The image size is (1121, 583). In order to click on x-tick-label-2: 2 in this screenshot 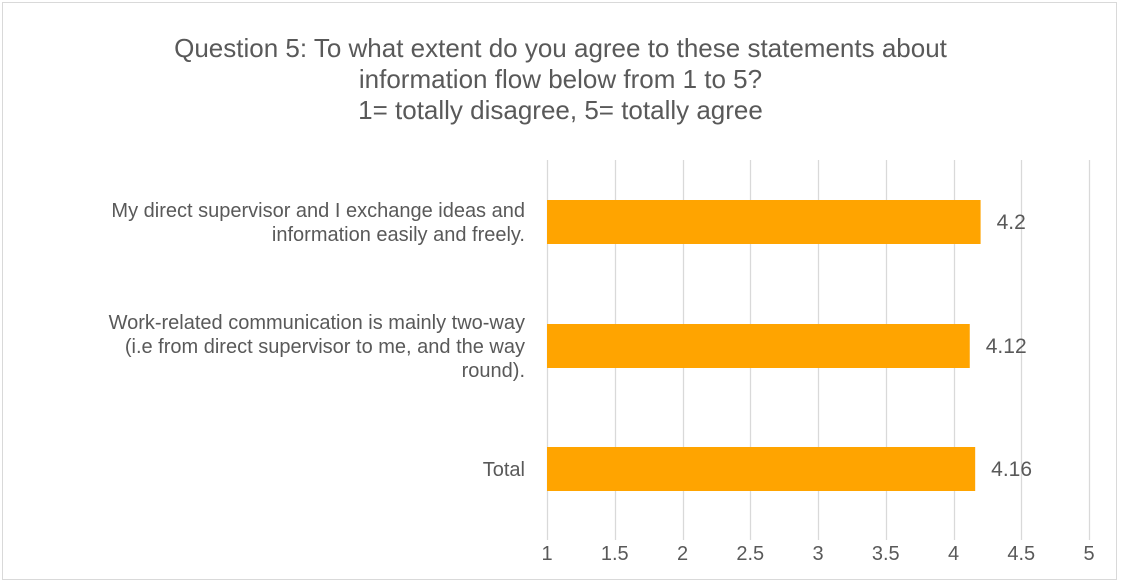, I will do `click(682, 554)`.